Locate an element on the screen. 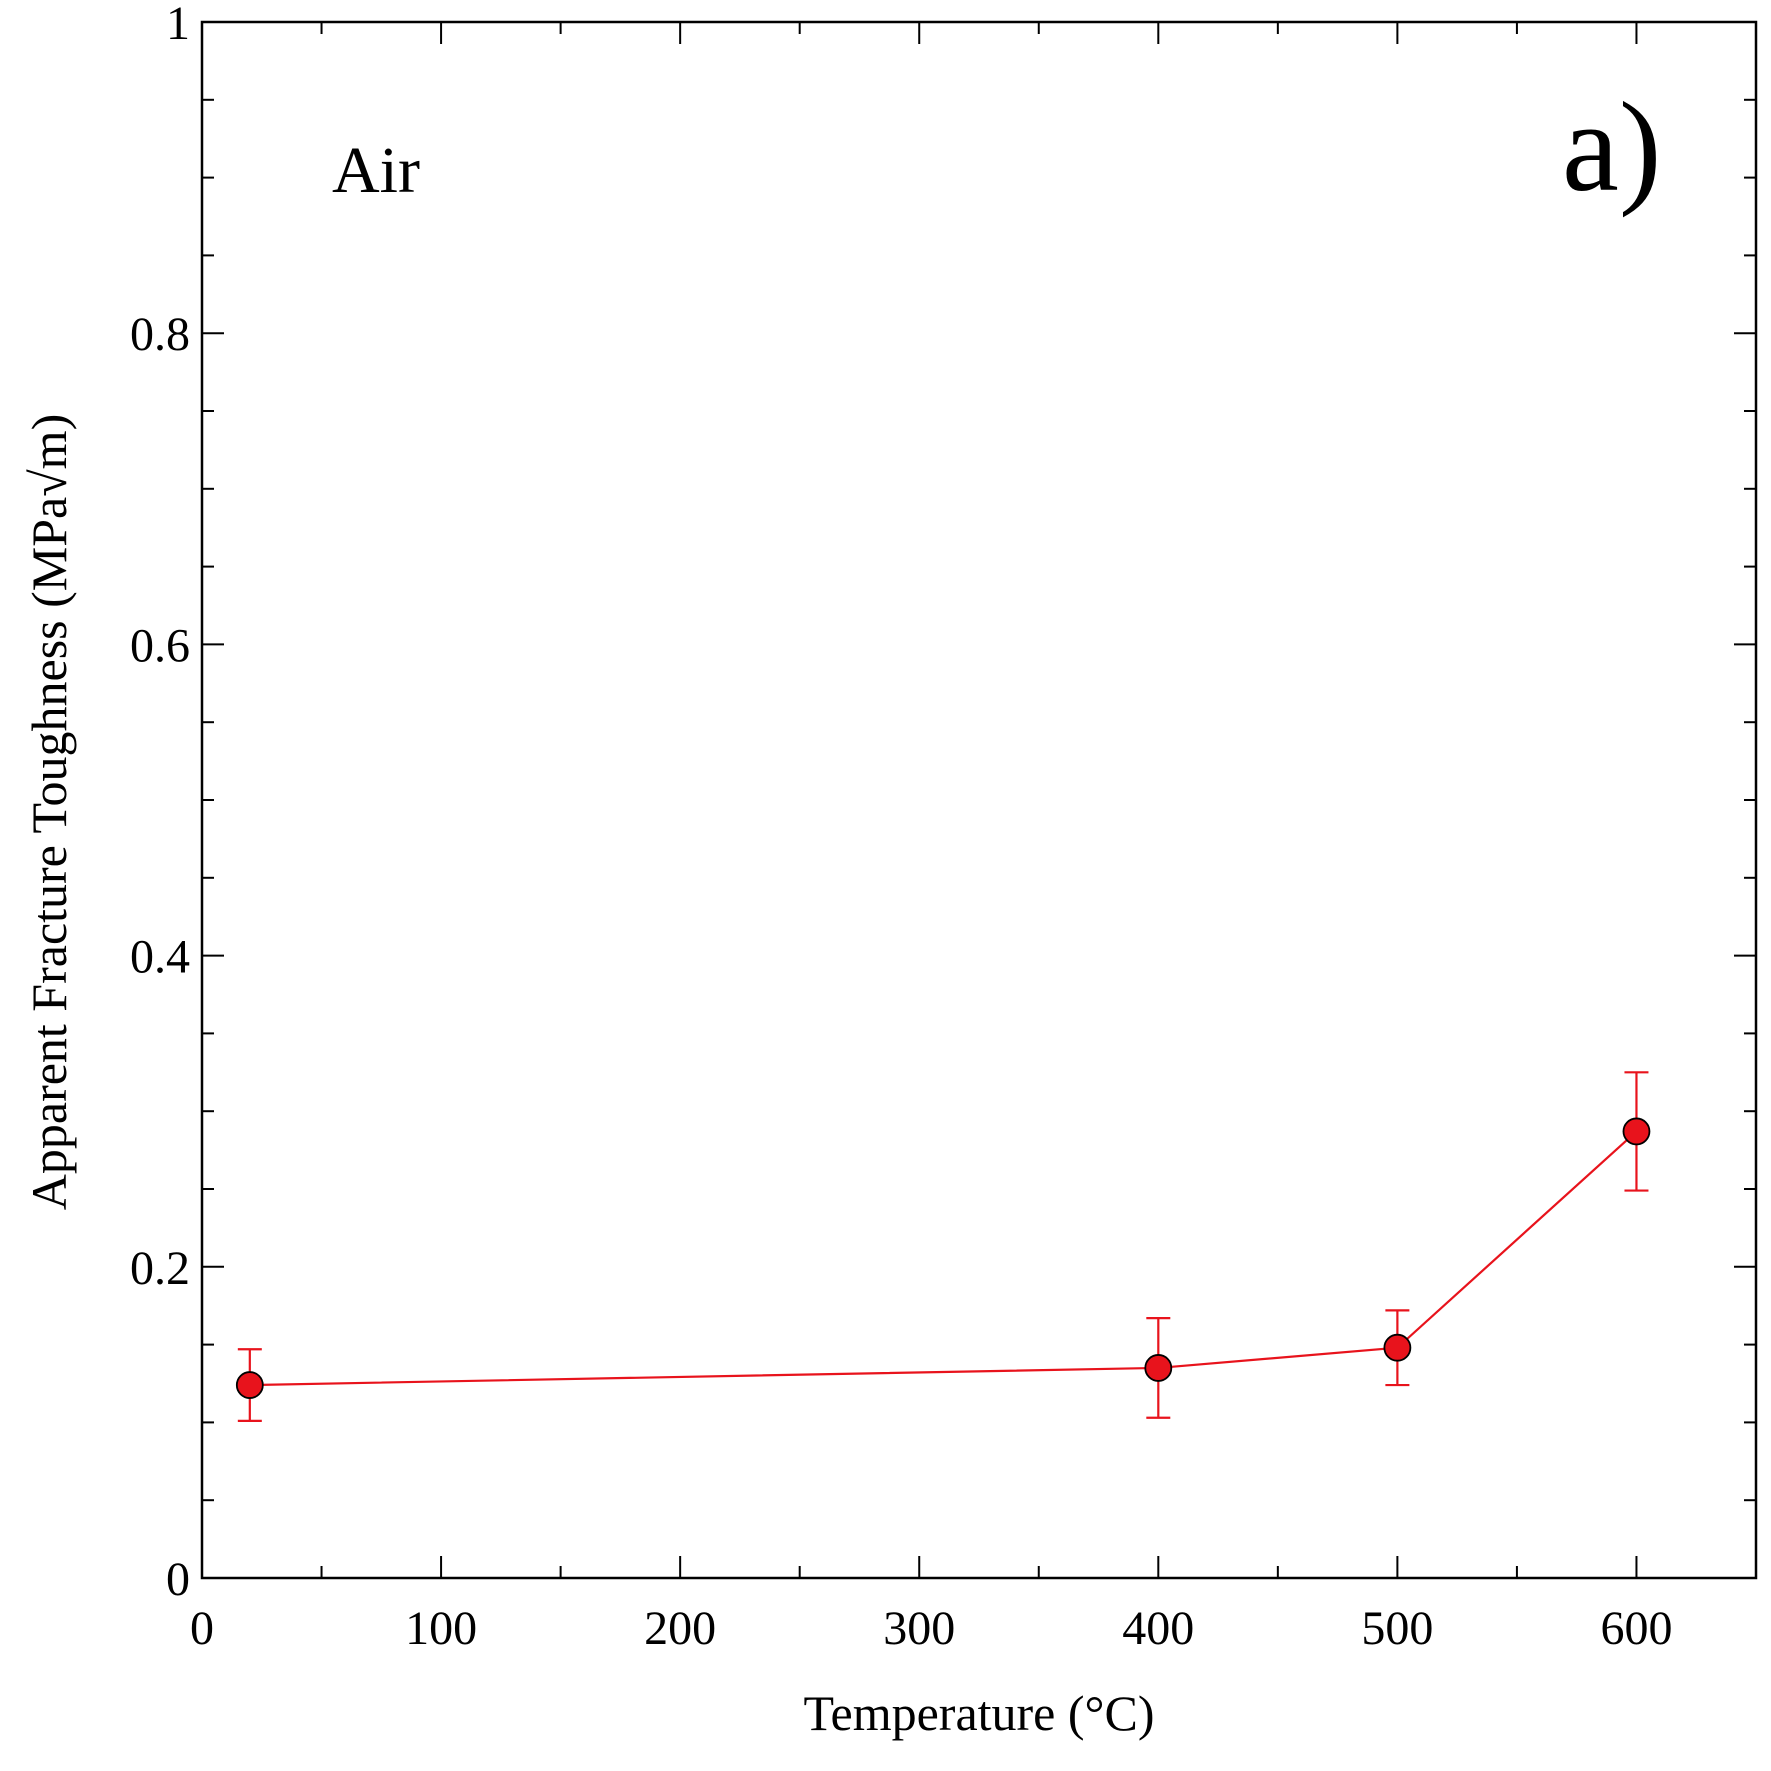 The height and width of the screenshot is (1771, 1771). x-tick-label: 100 is located at coordinates (441, 1628).